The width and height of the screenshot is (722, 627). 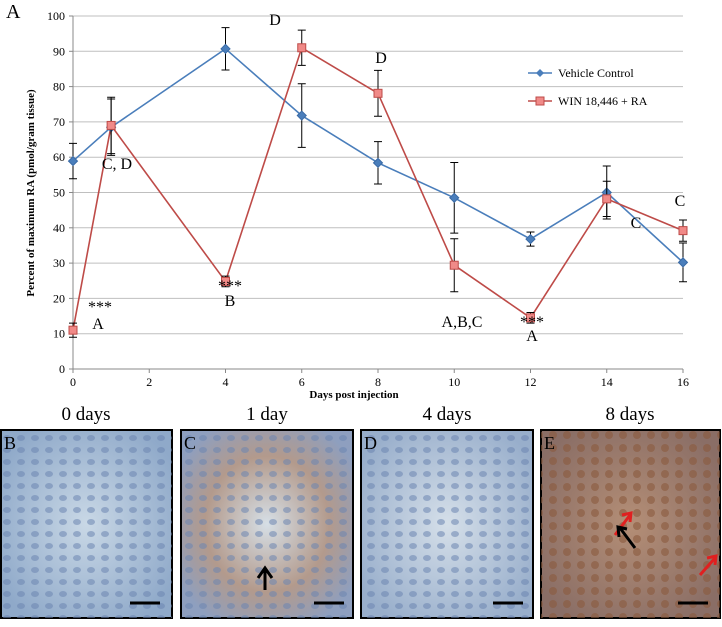 I want to click on panel-letter: D, so click(x=370, y=443).